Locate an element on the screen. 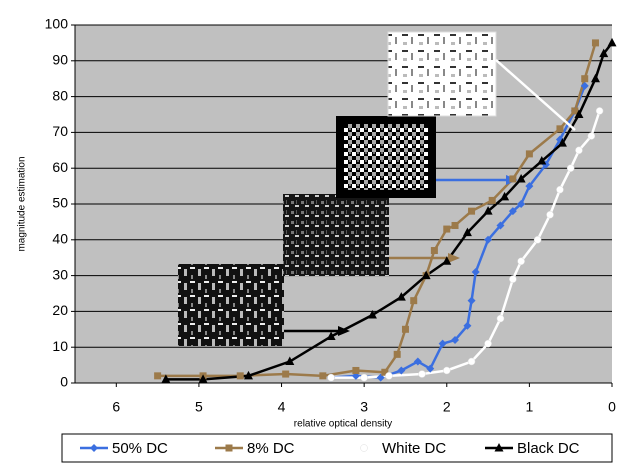 The image size is (623, 470). y-tick-label: 80 is located at coordinates (60, 95).